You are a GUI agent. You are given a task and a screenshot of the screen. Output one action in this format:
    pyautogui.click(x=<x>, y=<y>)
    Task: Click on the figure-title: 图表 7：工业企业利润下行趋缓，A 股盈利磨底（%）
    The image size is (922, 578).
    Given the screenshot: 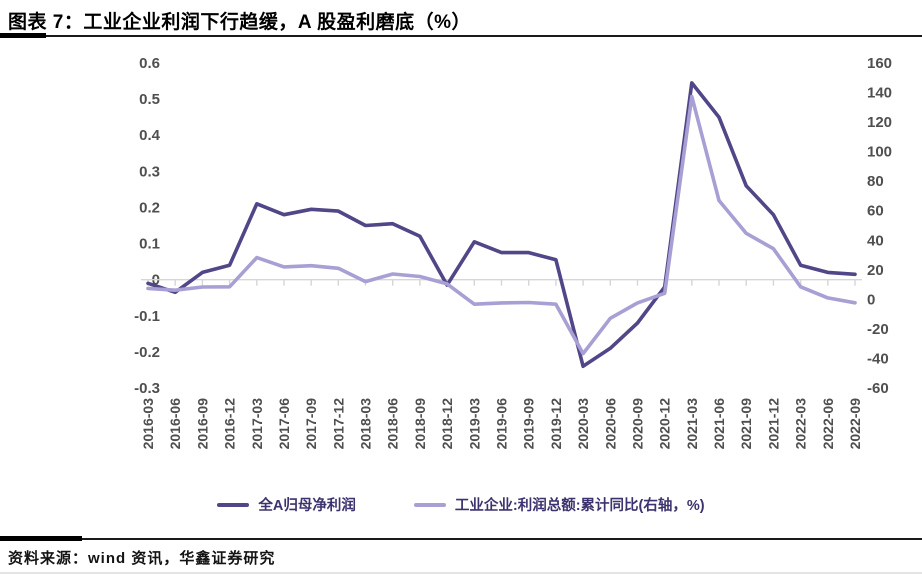 What is the action you would take?
    pyautogui.click(x=240, y=22)
    